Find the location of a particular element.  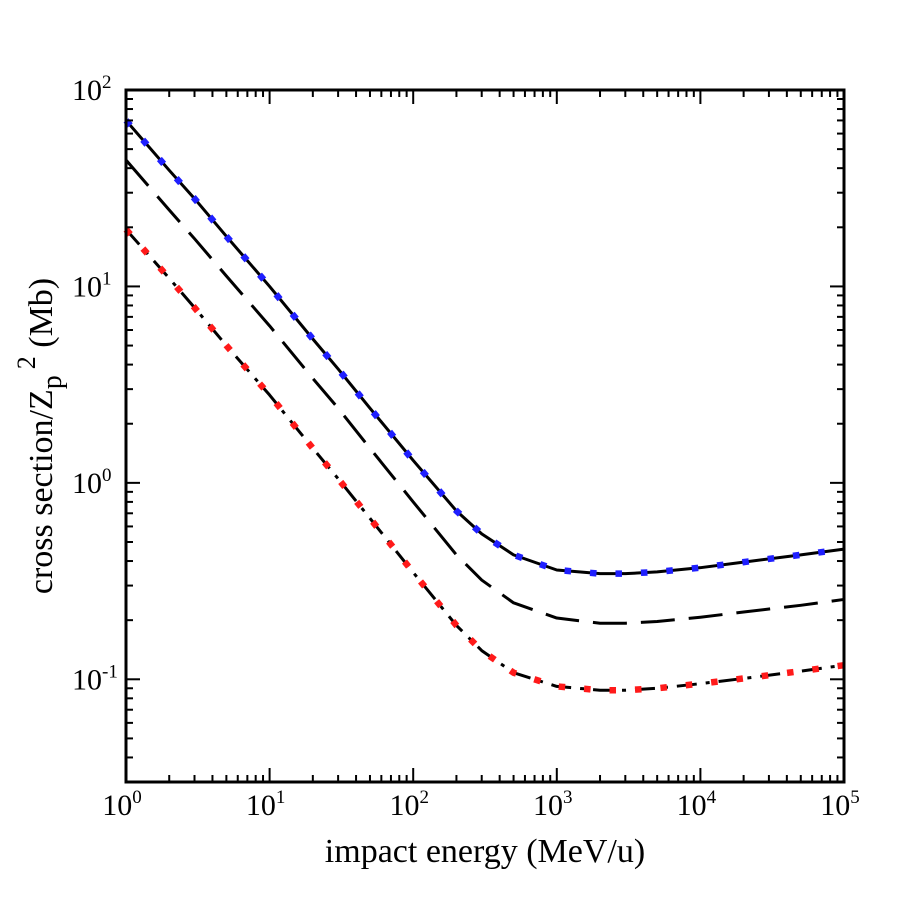

y-axis-label-sup: 2 is located at coordinates (26, 362).